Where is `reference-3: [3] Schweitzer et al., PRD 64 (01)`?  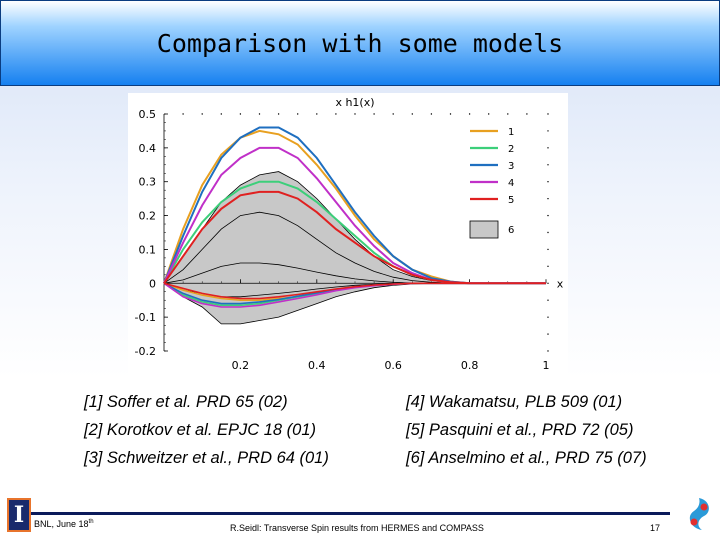 reference-3: [3] Schweitzer et al., PRD 64 (01) is located at coordinates (206, 458).